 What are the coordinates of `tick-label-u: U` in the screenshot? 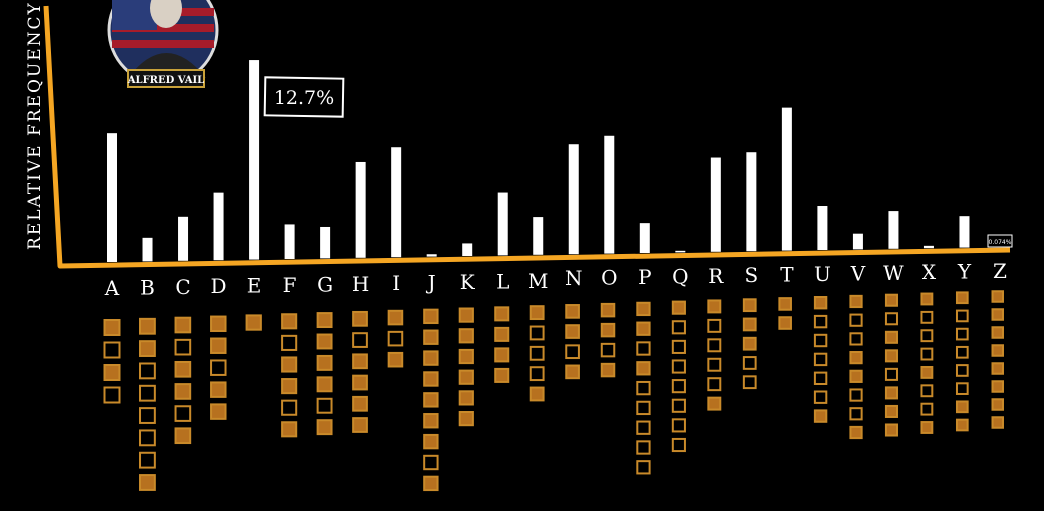 It's located at (822, 274).